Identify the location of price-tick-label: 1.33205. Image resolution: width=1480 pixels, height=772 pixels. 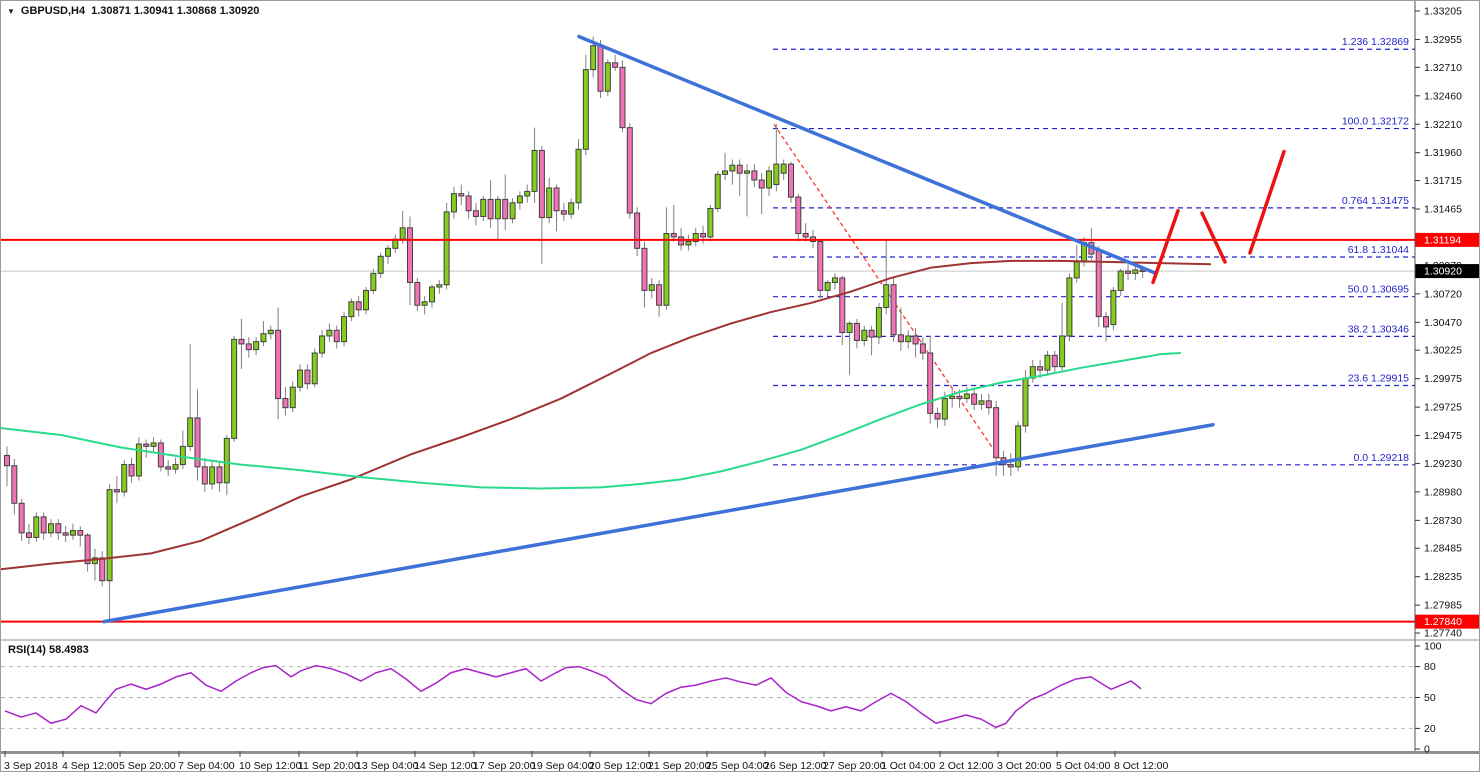
(1443, 12).